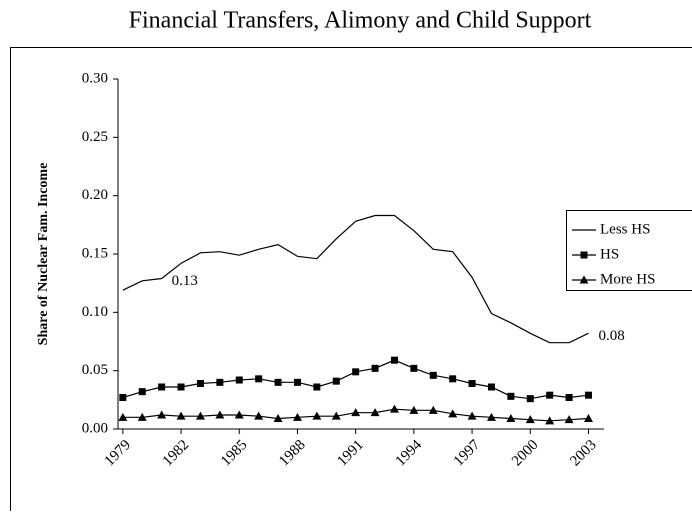 This screenshot has width=692, height=516. Describe the element at coordinates (467, 453) in the screenshot. I see `x-tick-label: 1997` at that location.